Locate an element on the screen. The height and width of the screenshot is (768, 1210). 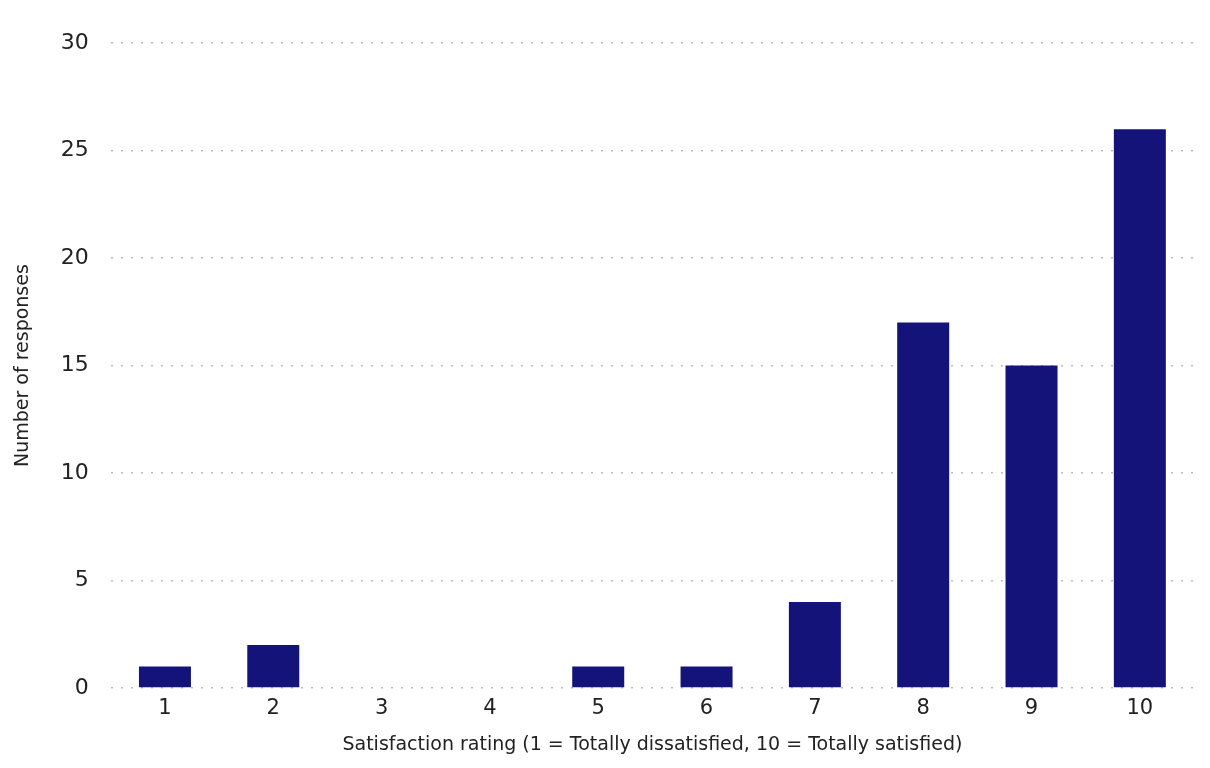
x-tick-label: 2 is located at coordinates (273, 707).